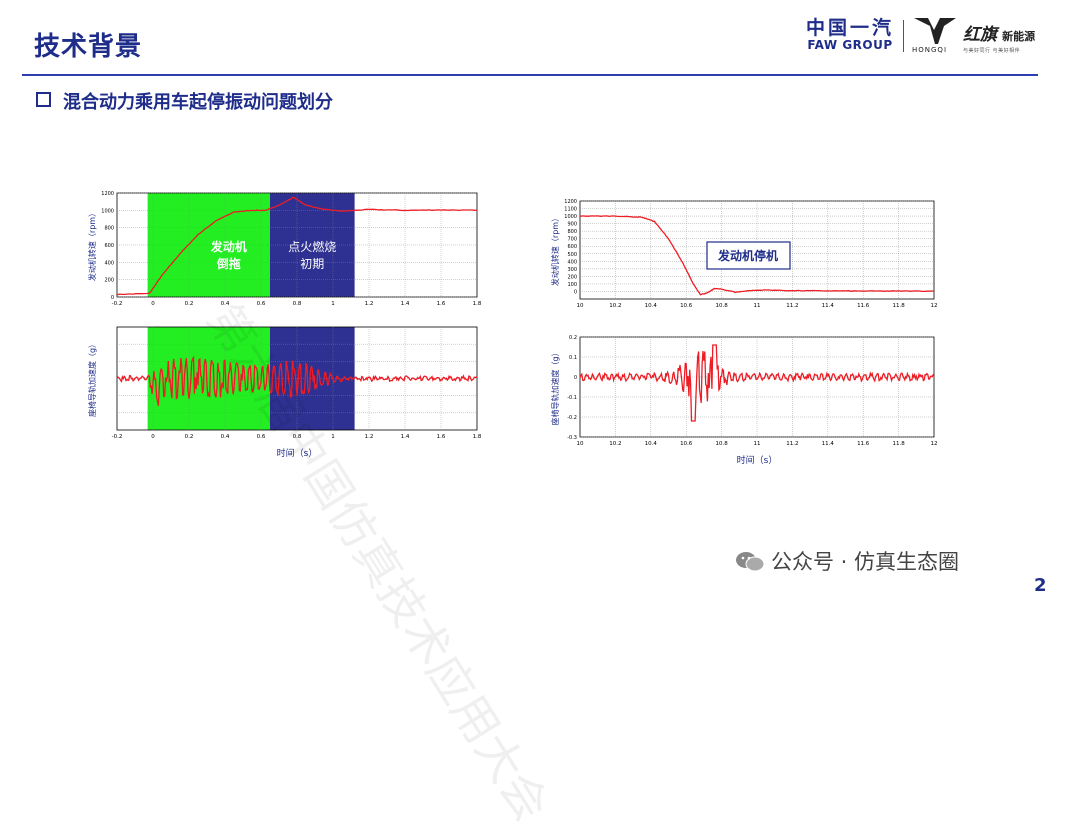 The width and height of the screenshot is (1080, 832). I want to click on stop-speed-series-line, so click(757, 255).